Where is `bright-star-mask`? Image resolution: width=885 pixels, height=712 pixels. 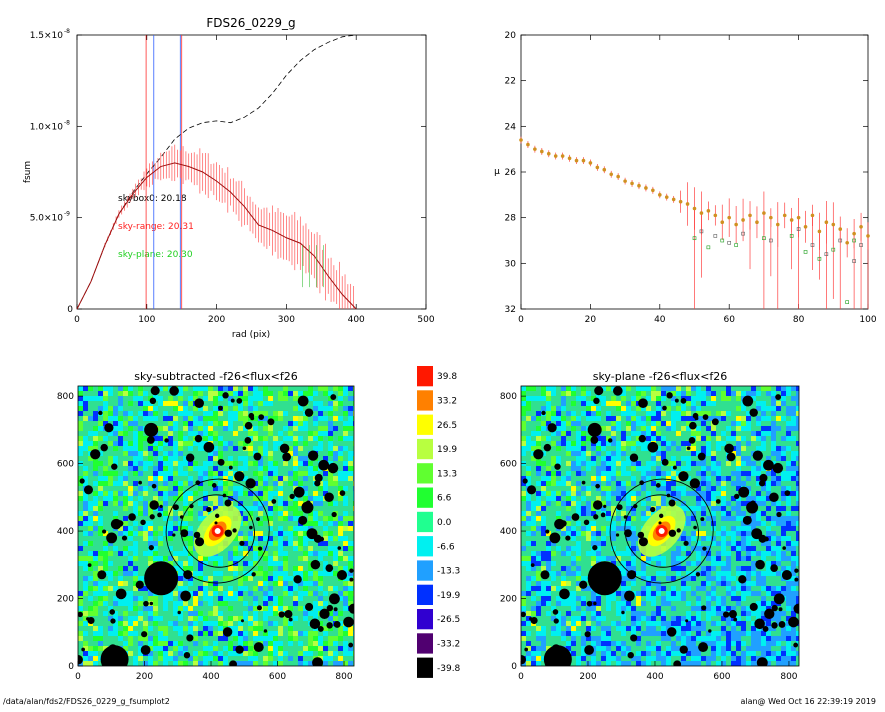
bright-star-mask is located at coordinates (114, 655).